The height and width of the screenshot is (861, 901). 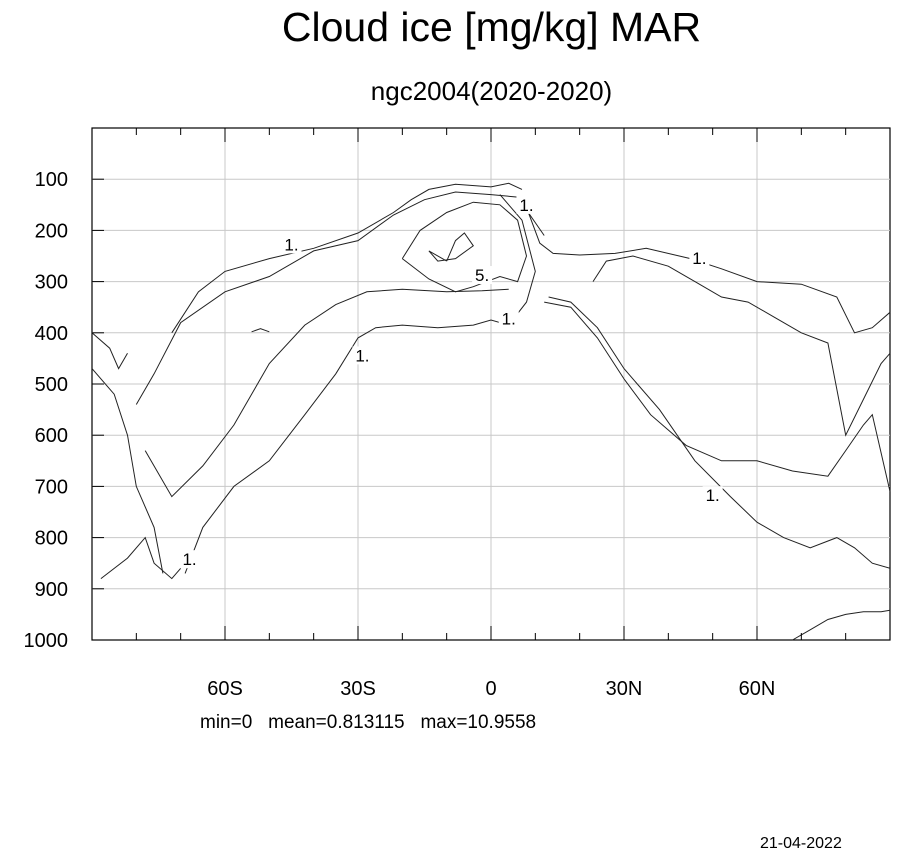 What do you see at coordinates (490, 689) in the screenshot?
I see `x-tick-label: 0` at bounding box center [490, 689].